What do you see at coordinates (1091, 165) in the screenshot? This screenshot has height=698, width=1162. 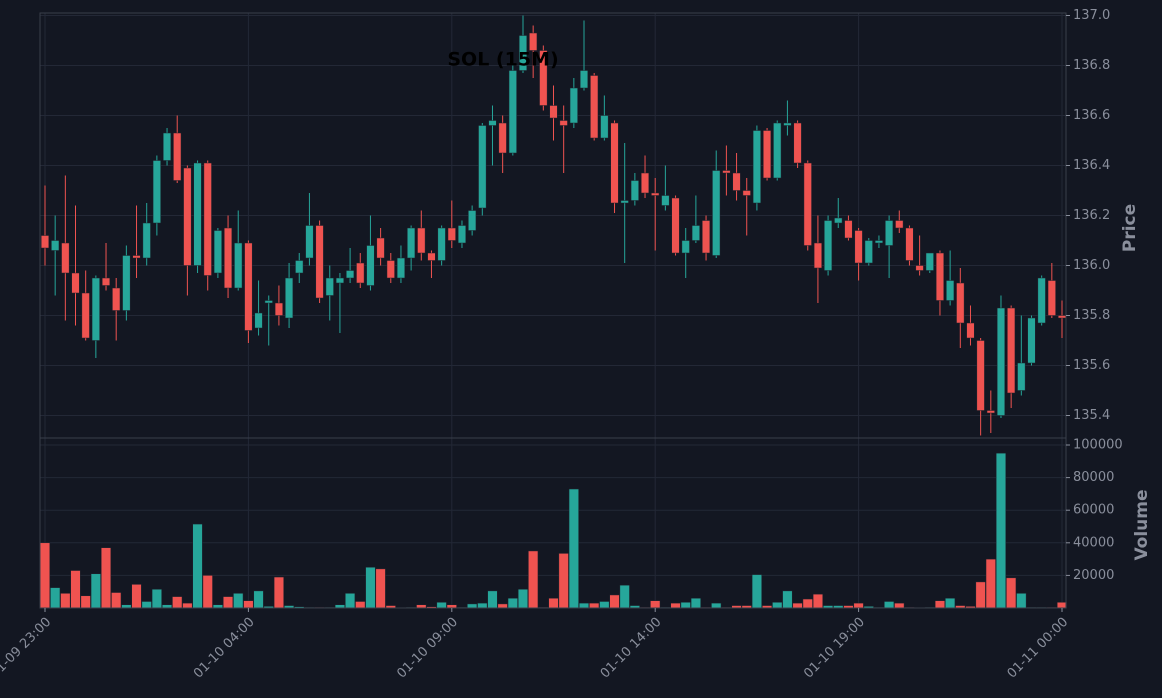 I see `y-tick-label: 136.4` at bounding box center [1091, 165].